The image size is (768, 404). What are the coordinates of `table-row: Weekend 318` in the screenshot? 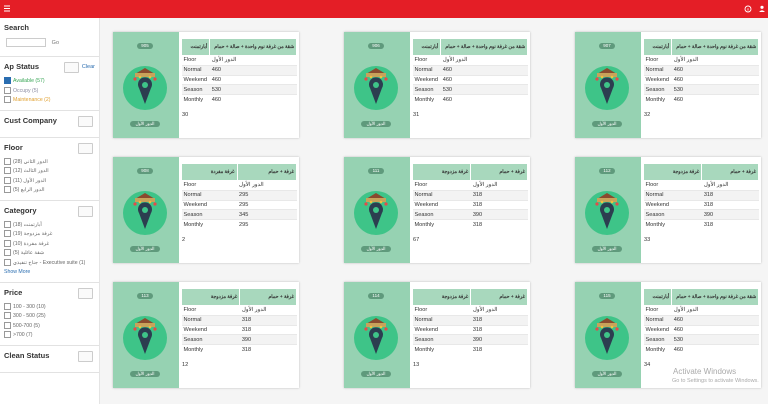 It's located at (470, 329).